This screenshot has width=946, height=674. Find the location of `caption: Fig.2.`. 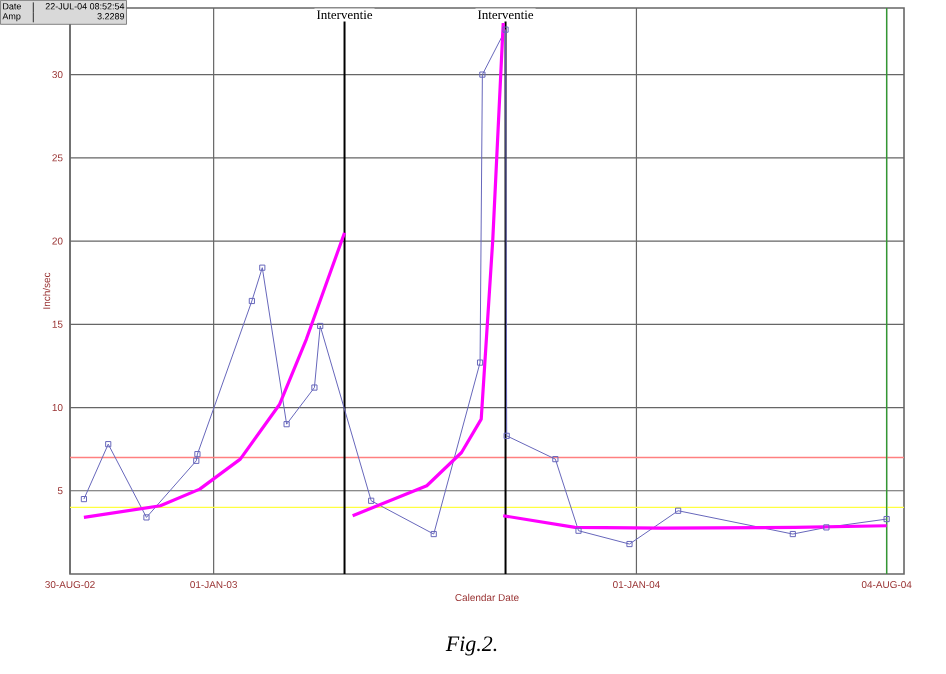

caption: Fig.2. is located at coordinates (471, 646).